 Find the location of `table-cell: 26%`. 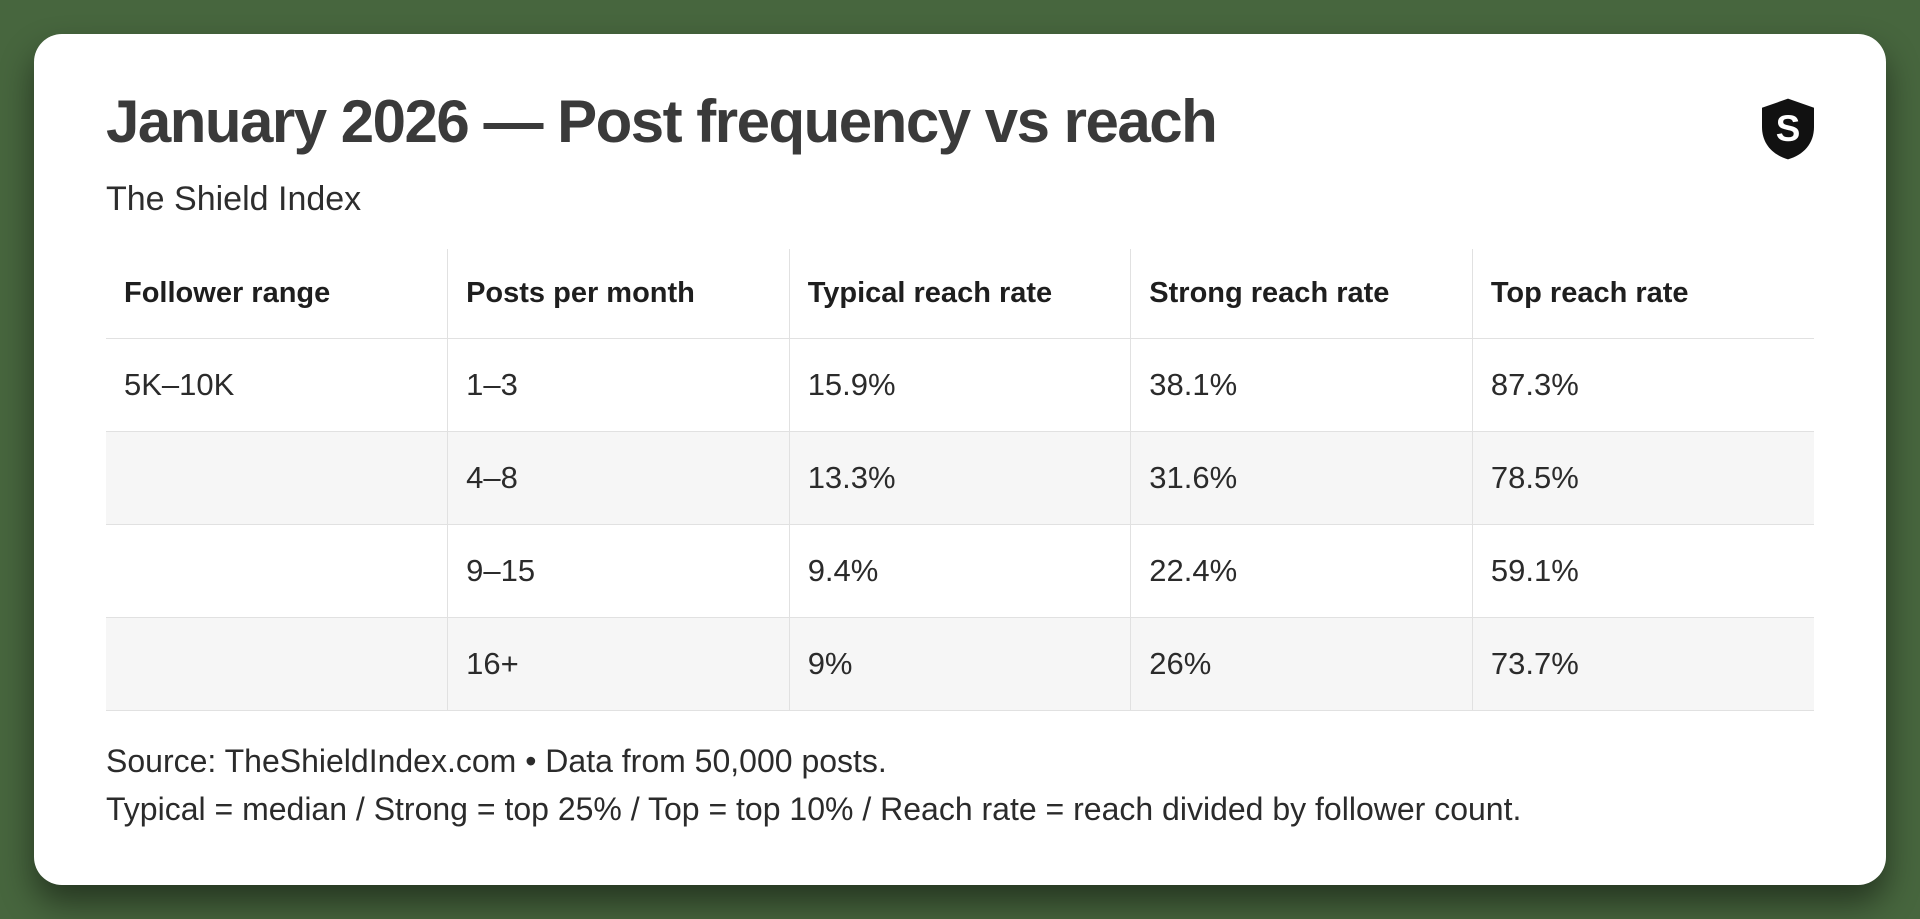

table-cell: 26% is located at coordinates (1301, 664).